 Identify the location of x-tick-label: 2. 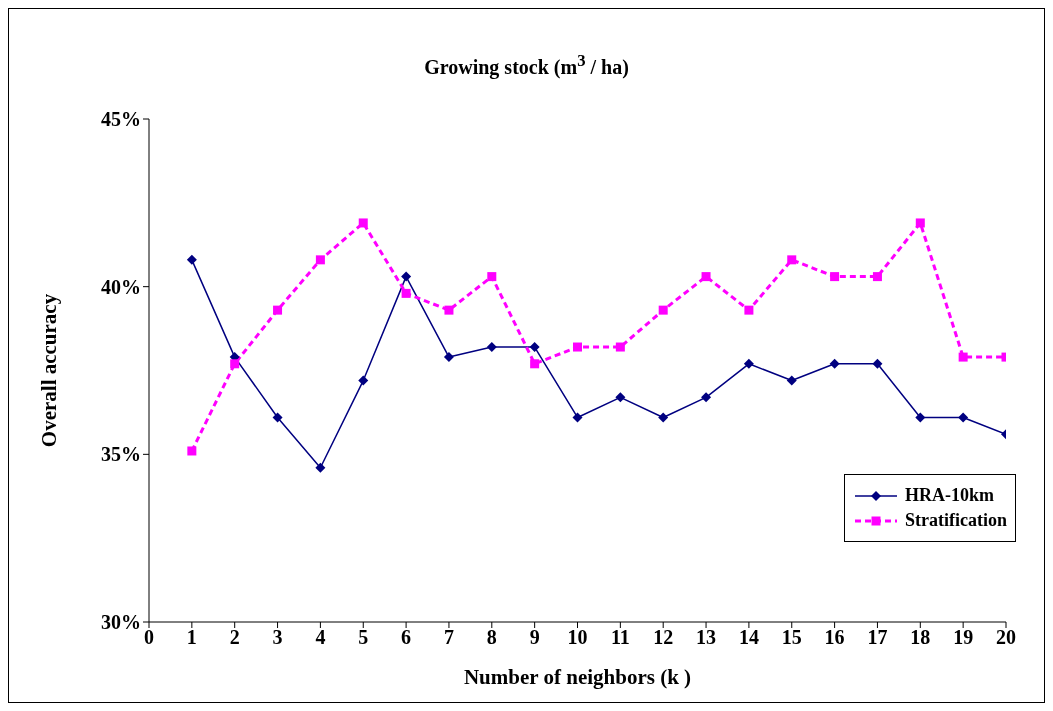
(234, 637).